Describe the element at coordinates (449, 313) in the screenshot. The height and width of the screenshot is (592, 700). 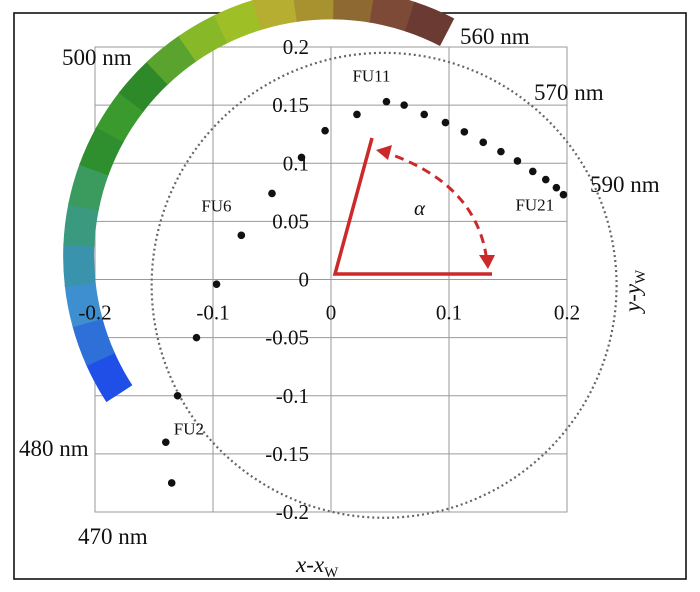
I see `x-tick-label-3: 0.1` at that location.